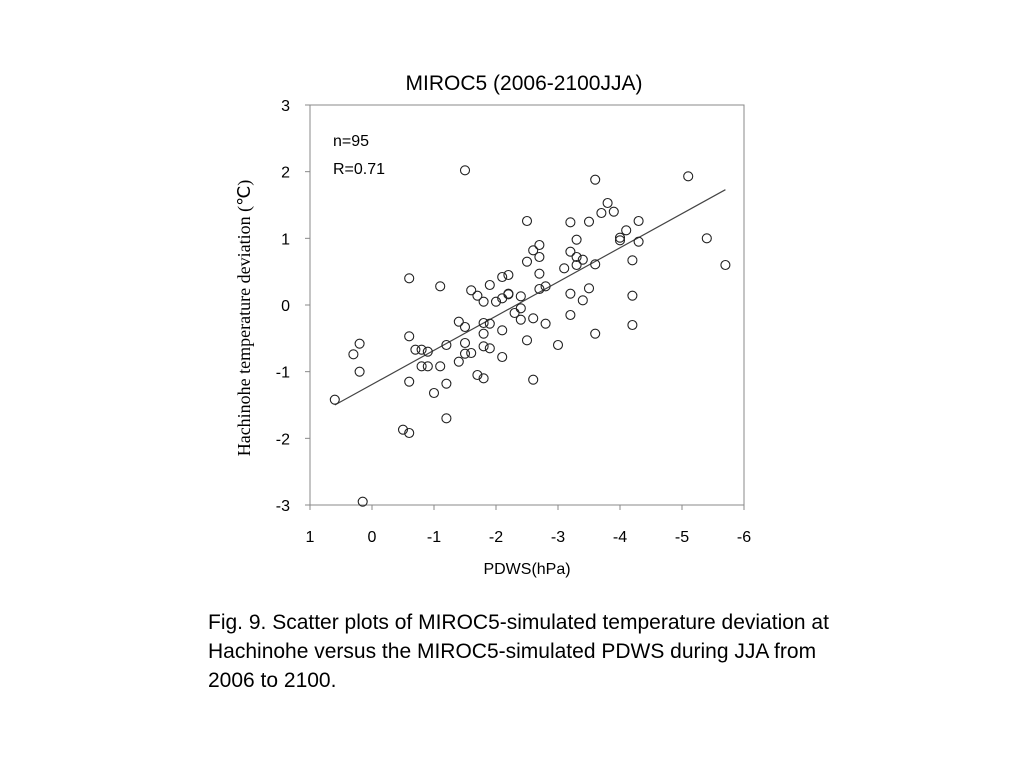  What do you see at coordinates (285, 306) in the screenshot?
I see `y-tick-label: 0` at bounding box center [285, 306].